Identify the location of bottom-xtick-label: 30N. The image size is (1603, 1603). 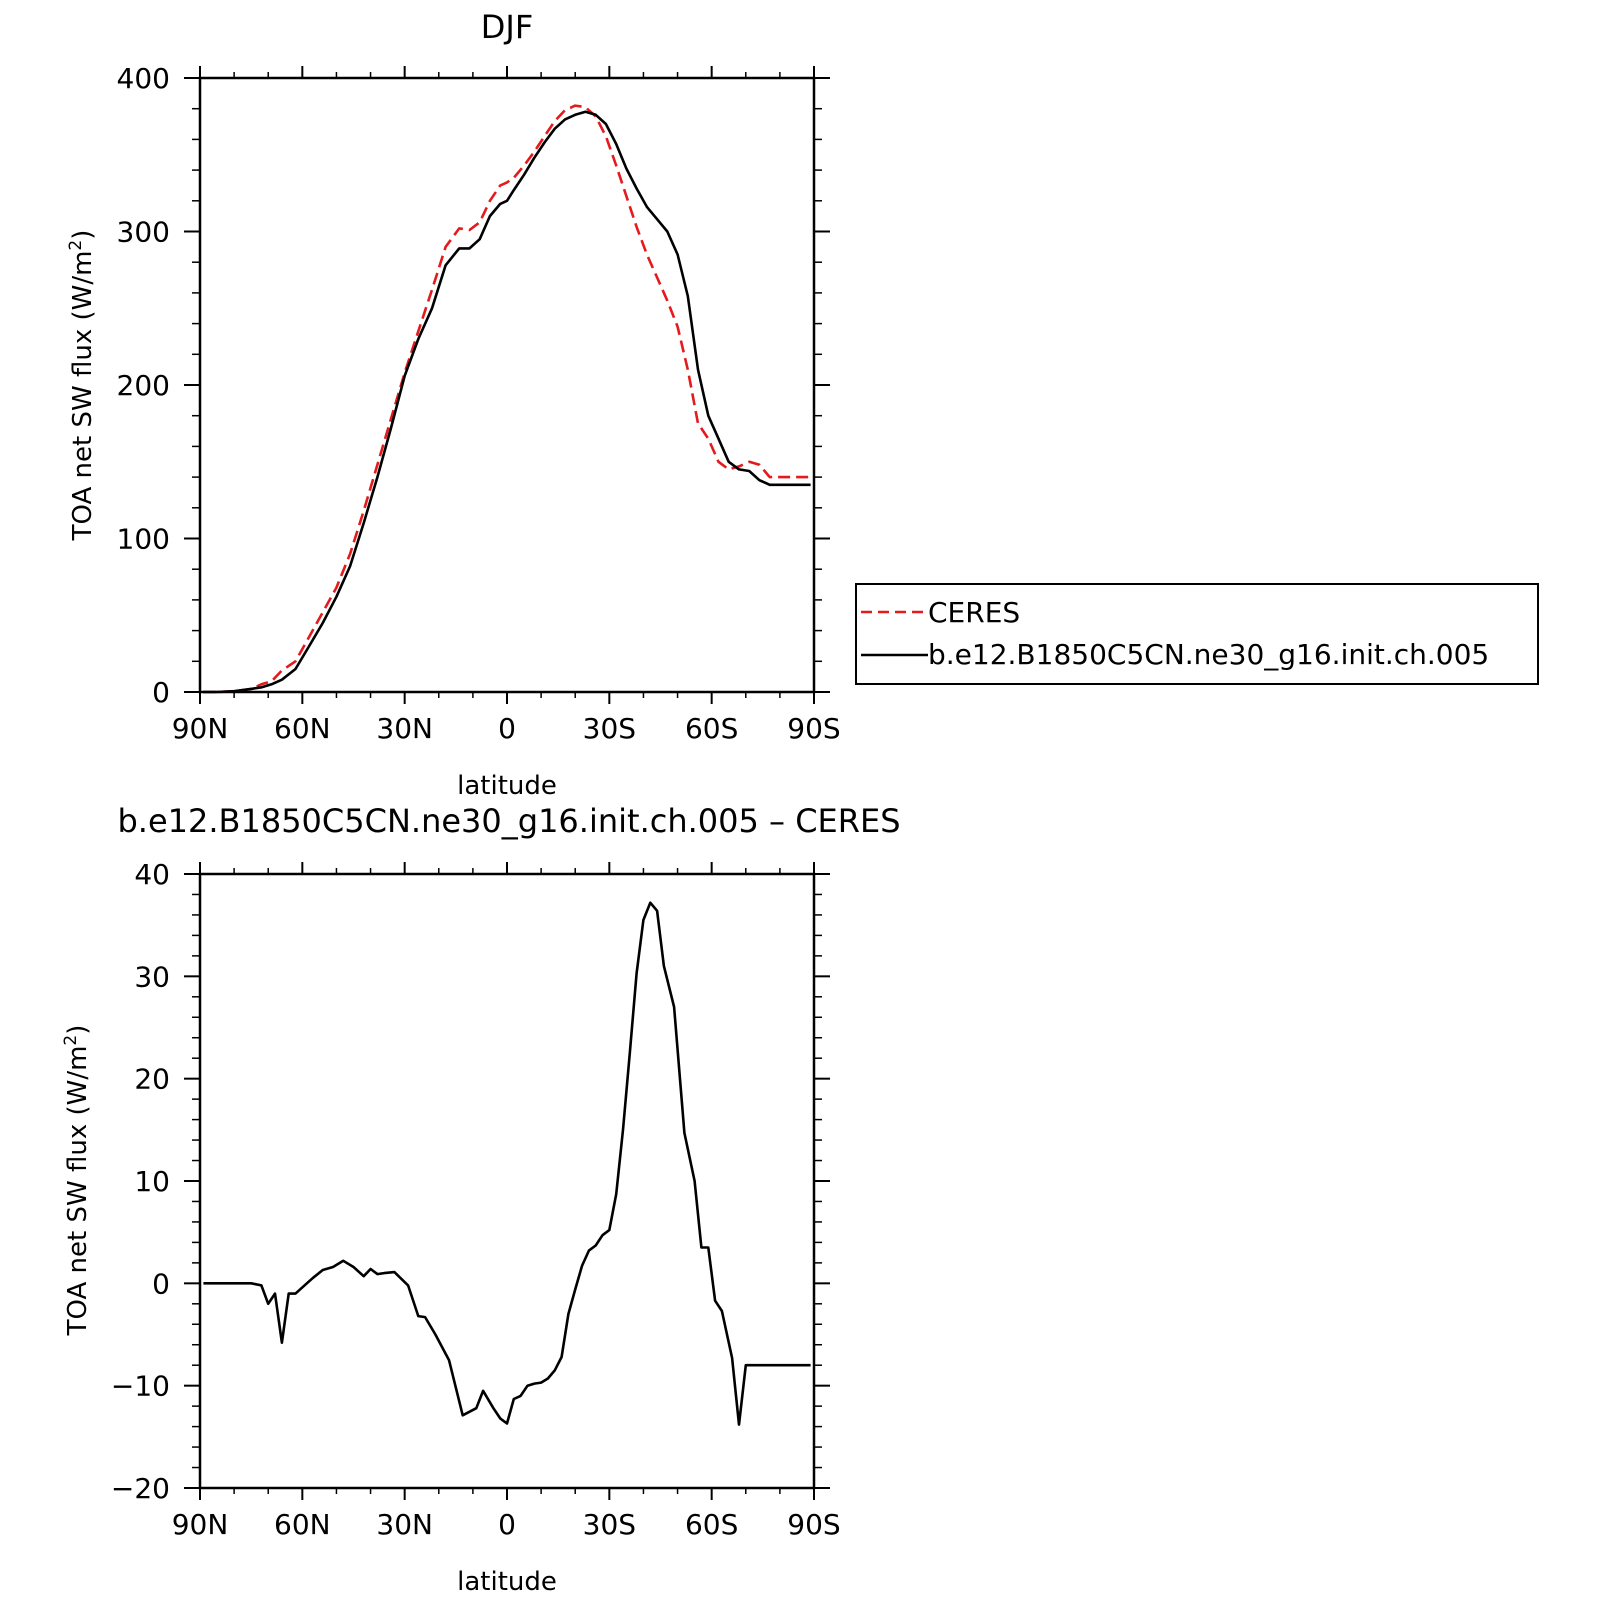
(404, 1524).